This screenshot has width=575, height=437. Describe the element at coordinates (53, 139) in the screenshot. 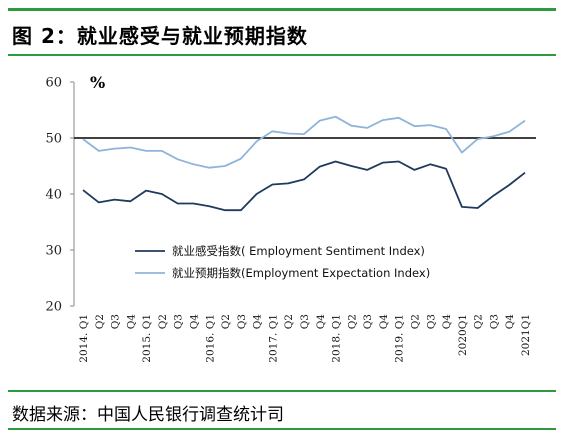

I see `y-tick-label: 50` at that location.